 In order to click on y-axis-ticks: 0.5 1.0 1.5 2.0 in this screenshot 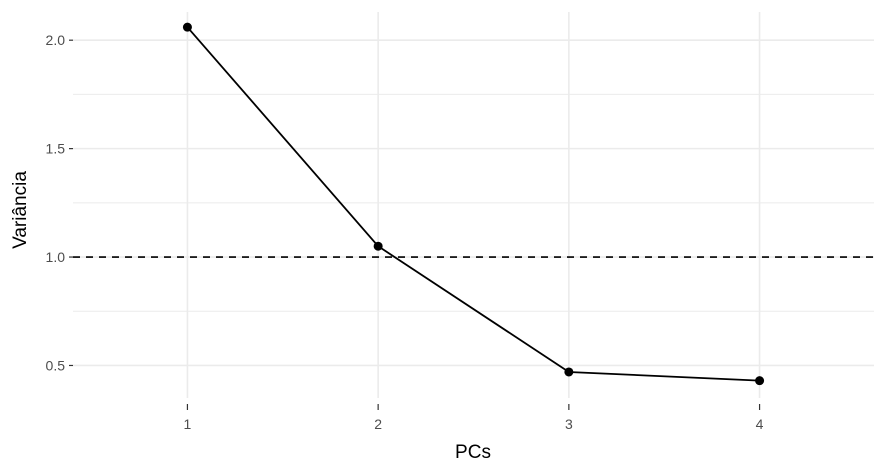, I will do `click(59, 202)`.